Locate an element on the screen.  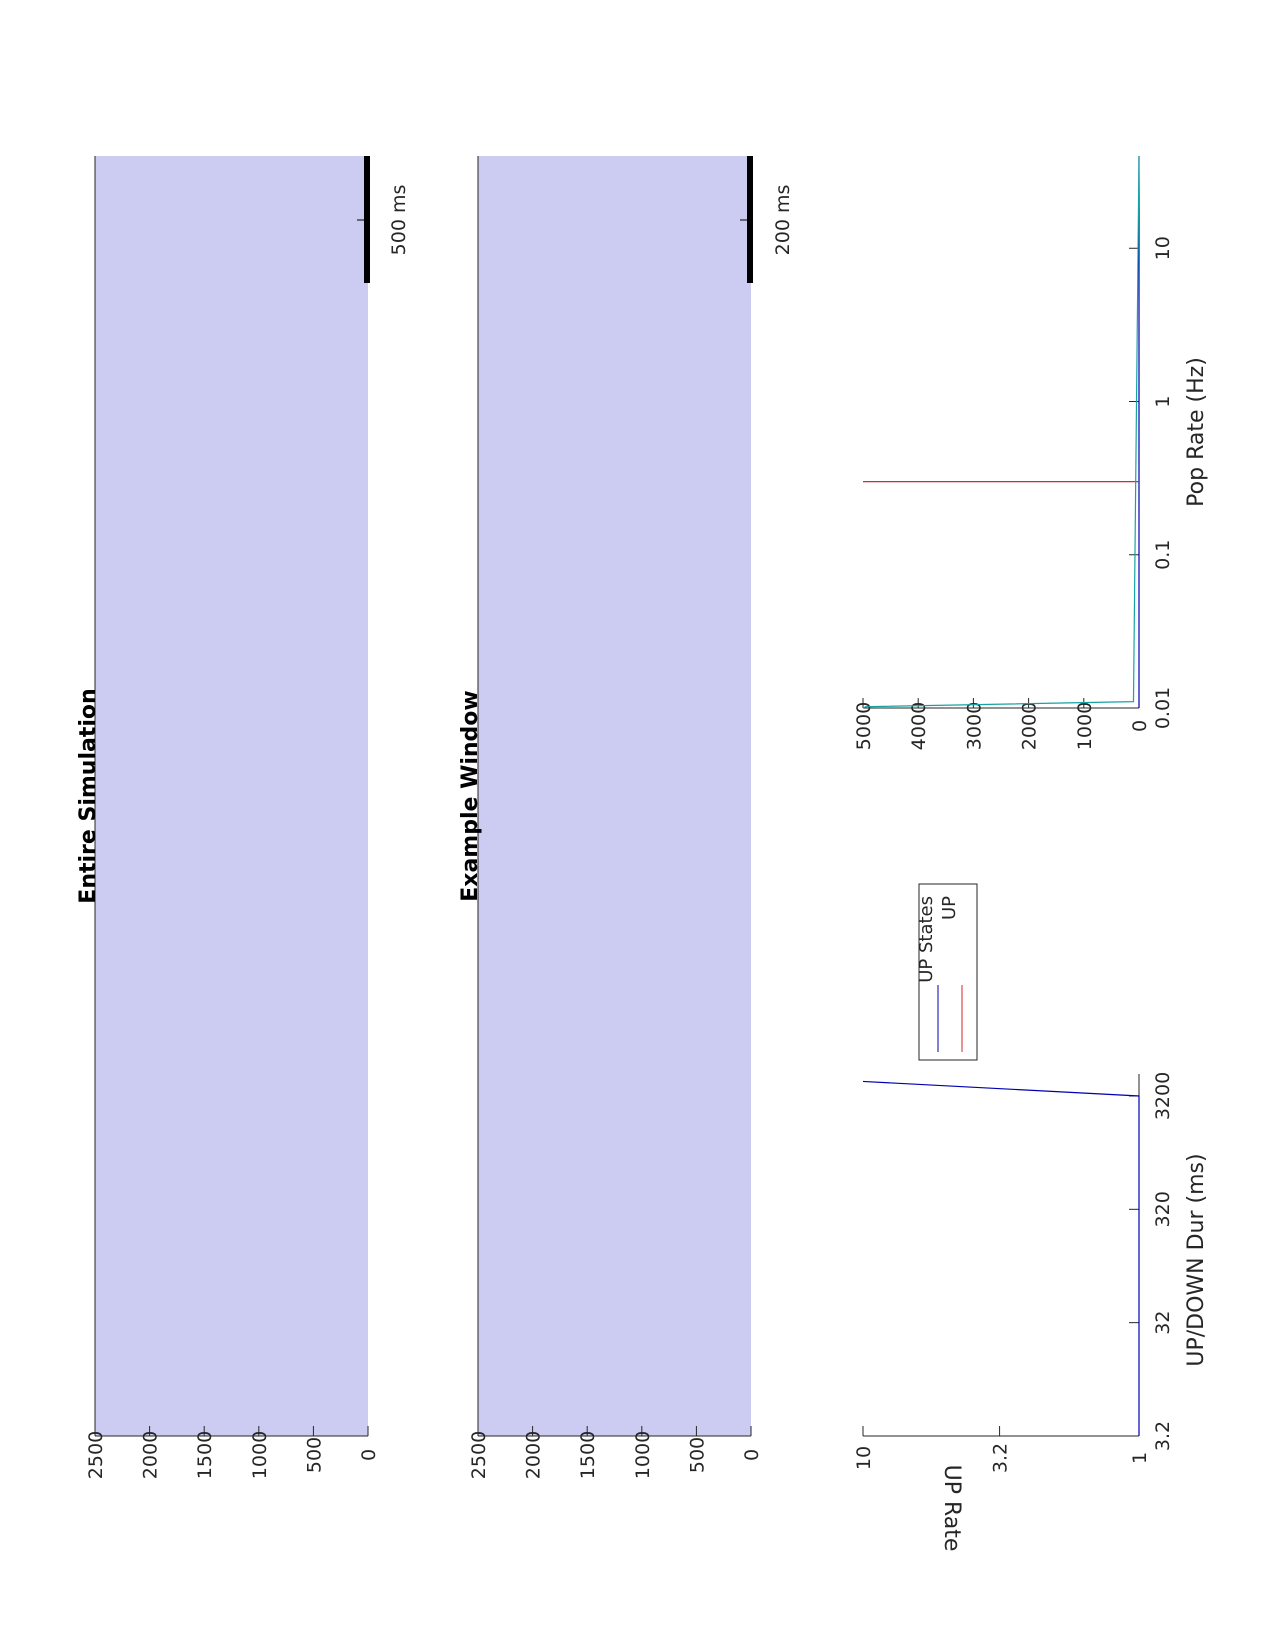
p3-series-line is located at coordinates (1001, 1258).